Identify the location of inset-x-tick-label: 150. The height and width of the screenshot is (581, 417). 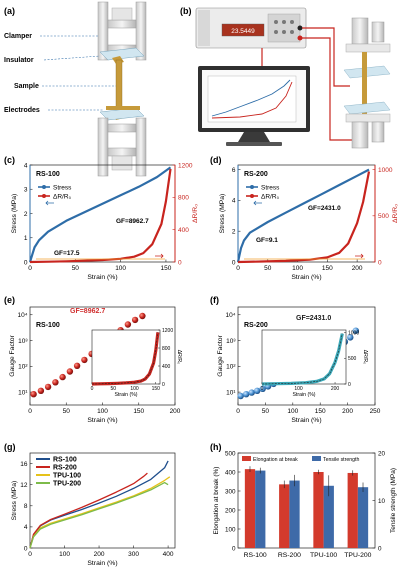
(156, 389).